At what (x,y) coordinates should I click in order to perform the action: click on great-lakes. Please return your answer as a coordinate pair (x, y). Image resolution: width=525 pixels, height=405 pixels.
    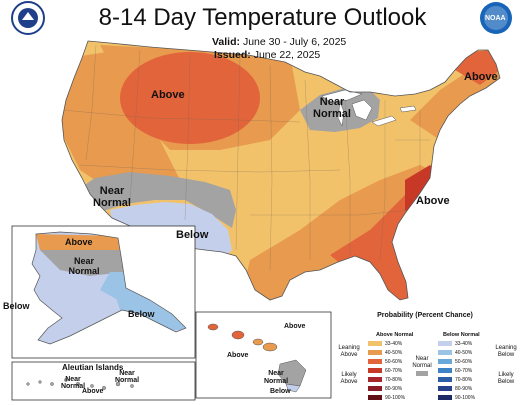
    Looking at the image, I should click on (369, 108).